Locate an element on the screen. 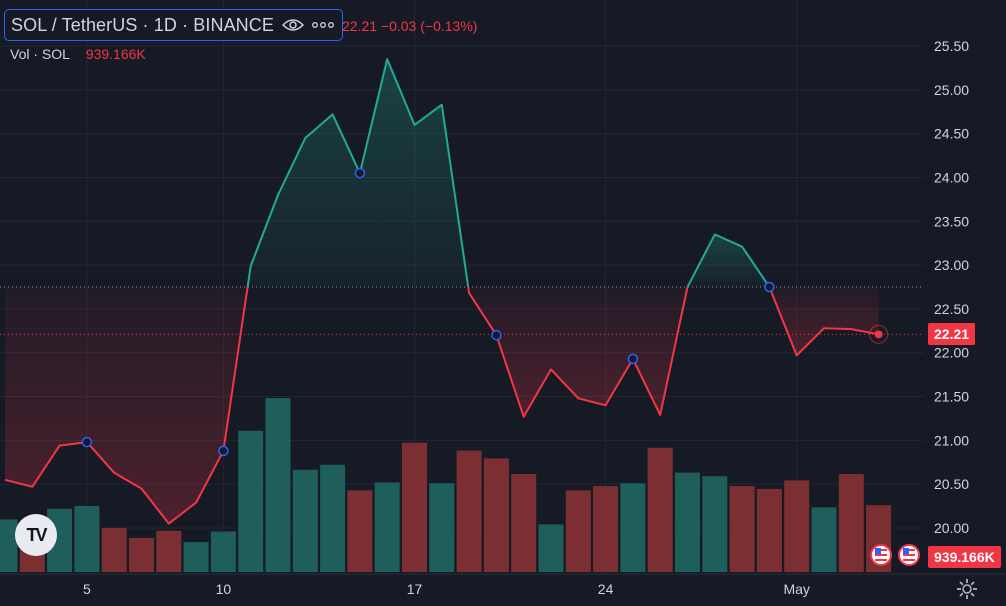  y-tick-label: 24.50 is located at coordinates (951, 134).